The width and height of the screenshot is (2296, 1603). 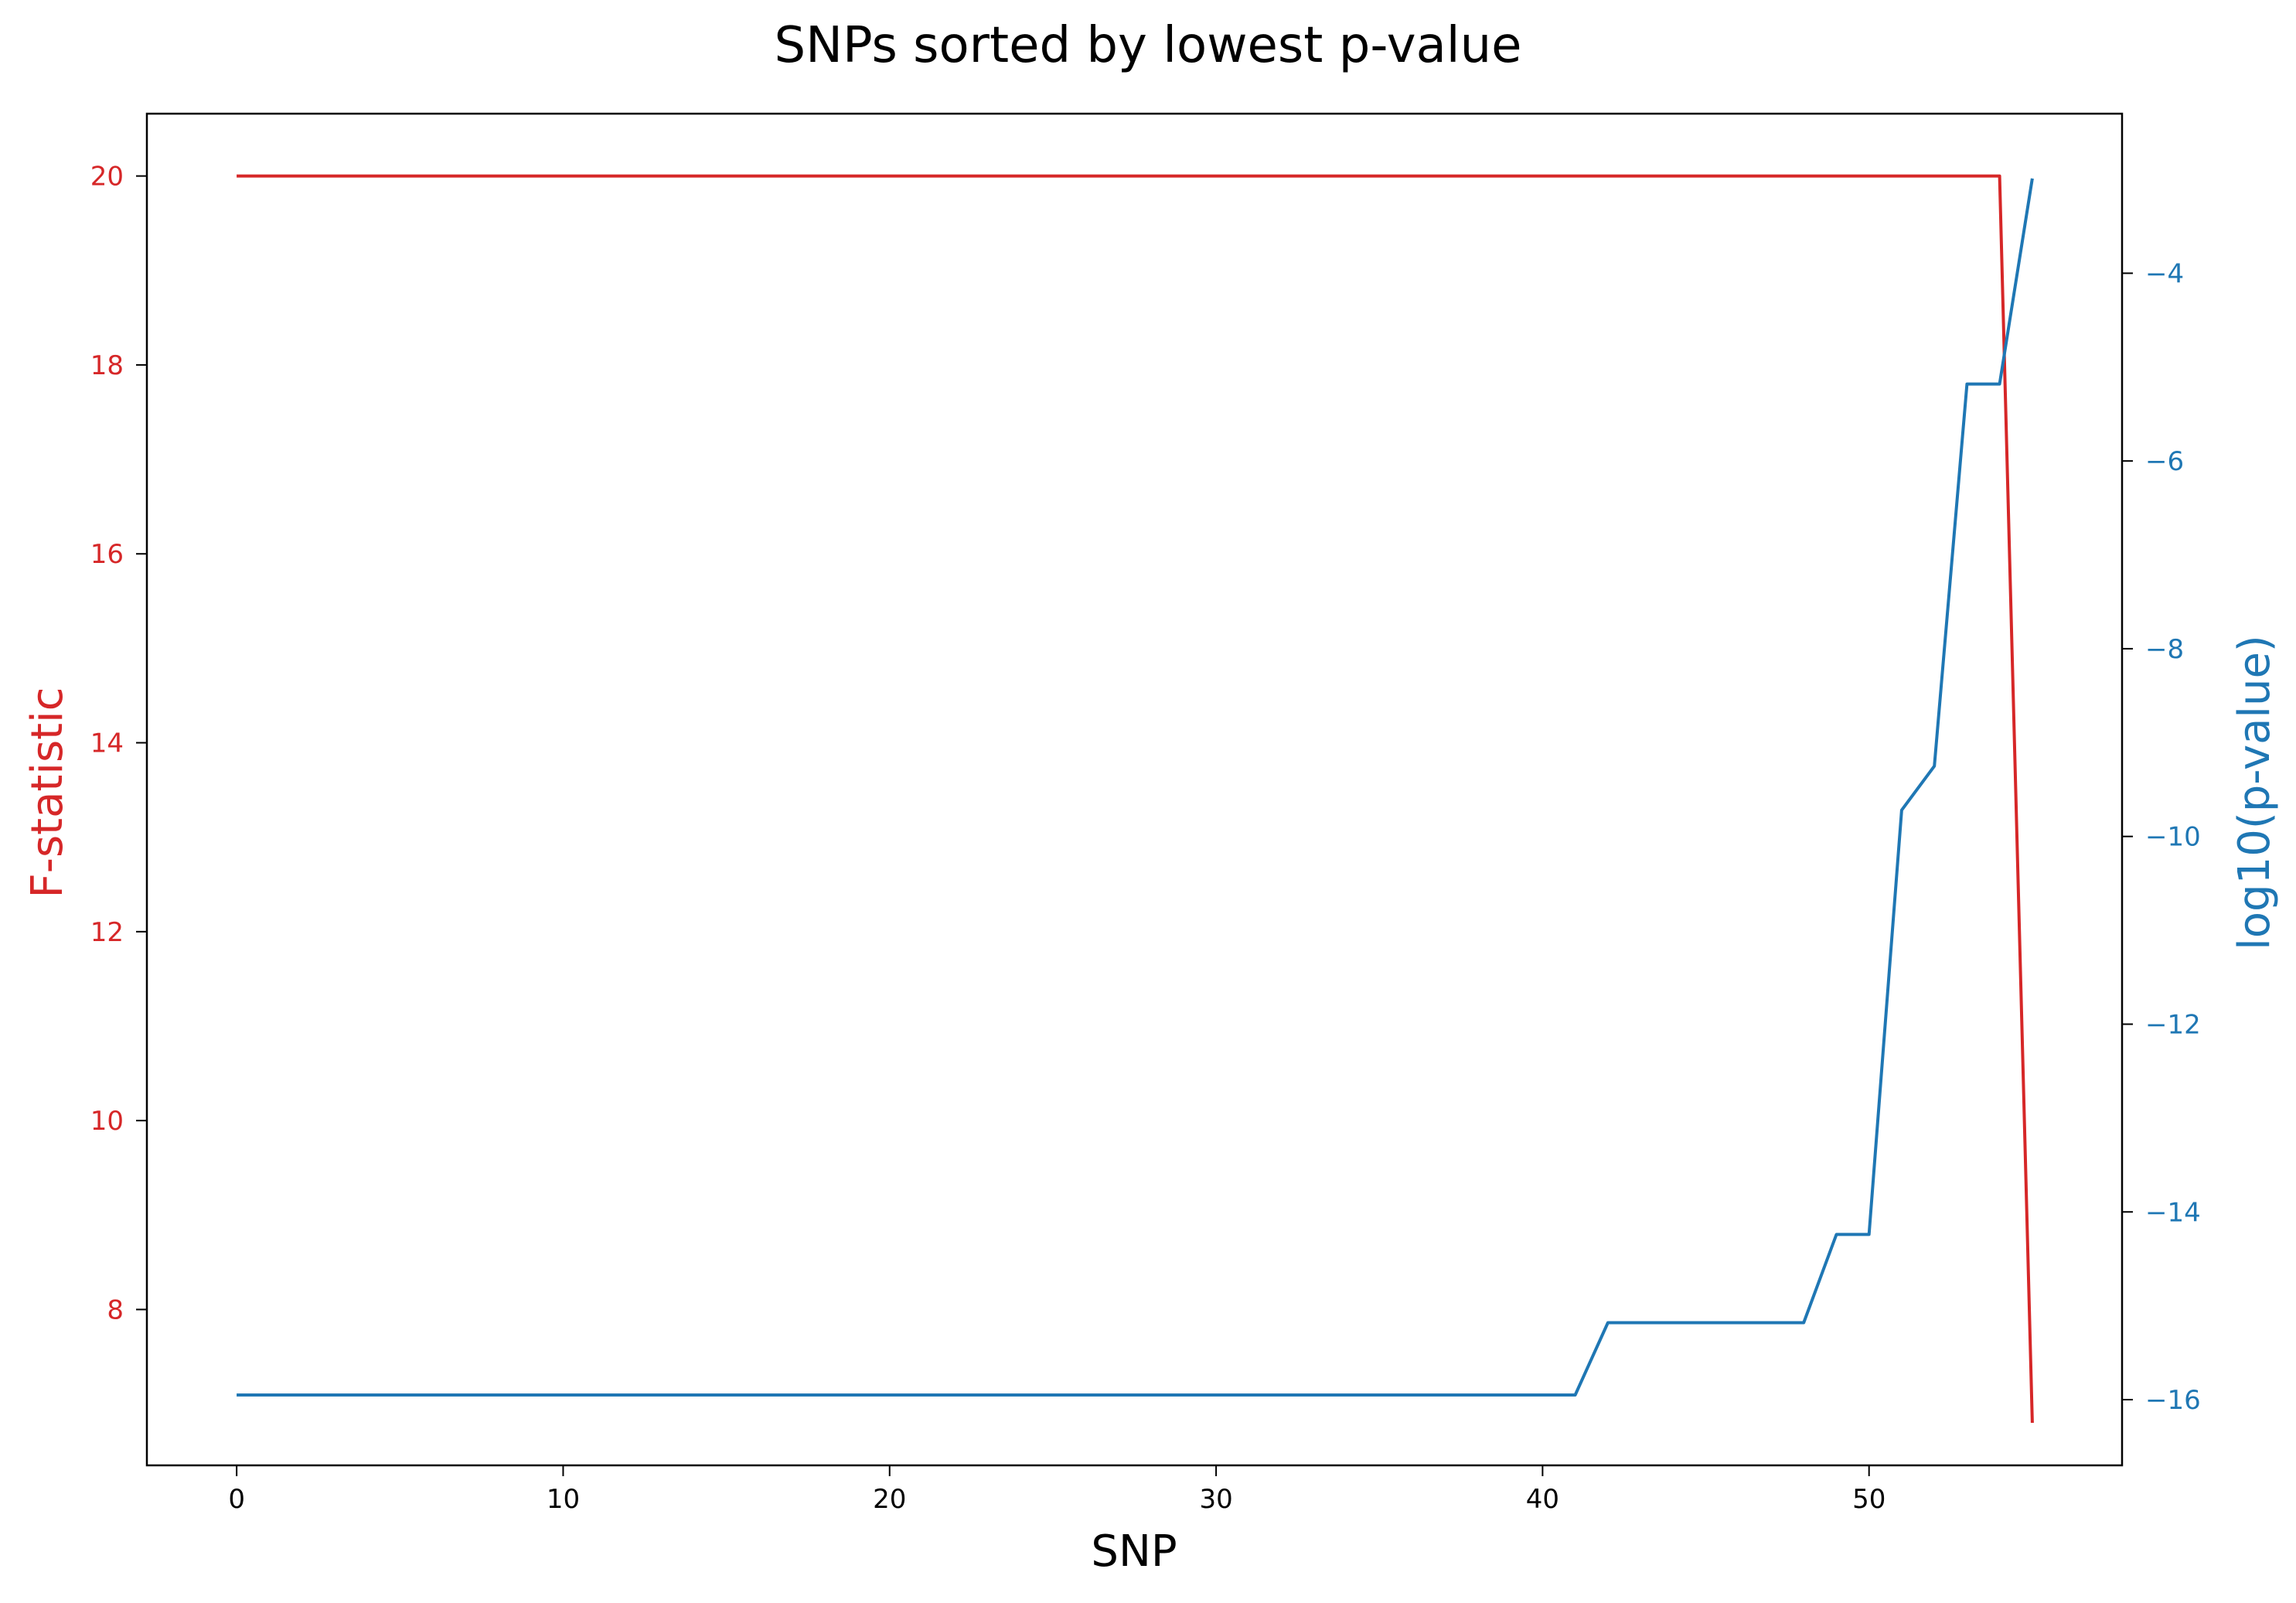 What do you see at coordinates (2173, 1212) in the screenshot?
I see `right-tick-label: −14` at bounding box center [2173, 1212].